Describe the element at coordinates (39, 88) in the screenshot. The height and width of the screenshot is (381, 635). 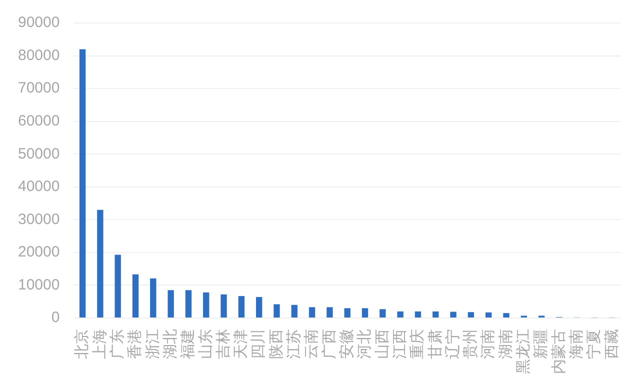
I see `y-tick-label: 70000` at that location.